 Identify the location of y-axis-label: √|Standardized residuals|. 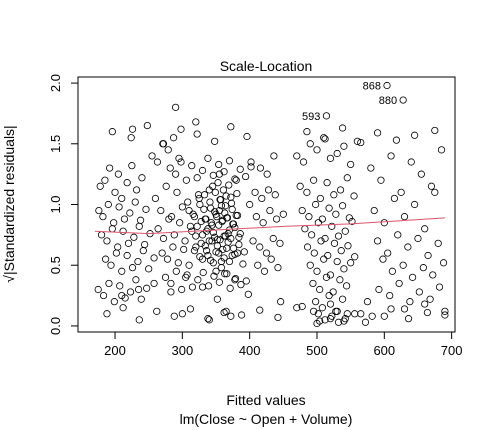
(9, 203).